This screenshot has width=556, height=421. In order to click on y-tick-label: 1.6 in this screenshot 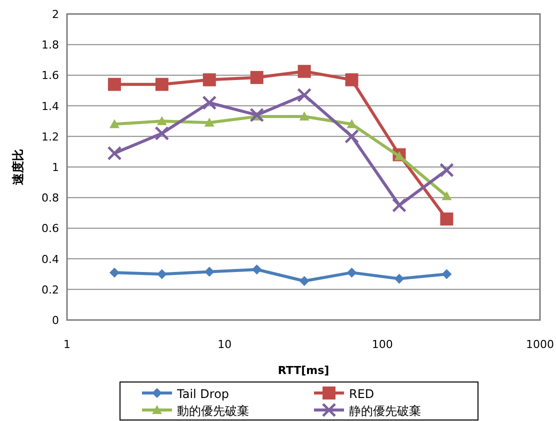, I will do `click(50, 75)`.